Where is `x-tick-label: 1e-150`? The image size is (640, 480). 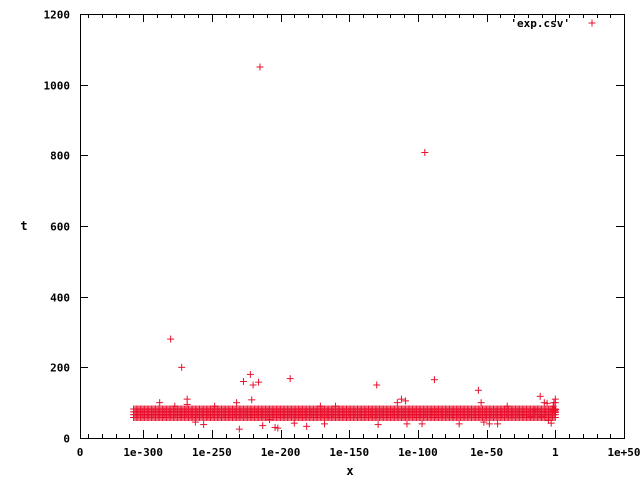 x-tick-label: 1e-150 is located at coordinates (349, 452).